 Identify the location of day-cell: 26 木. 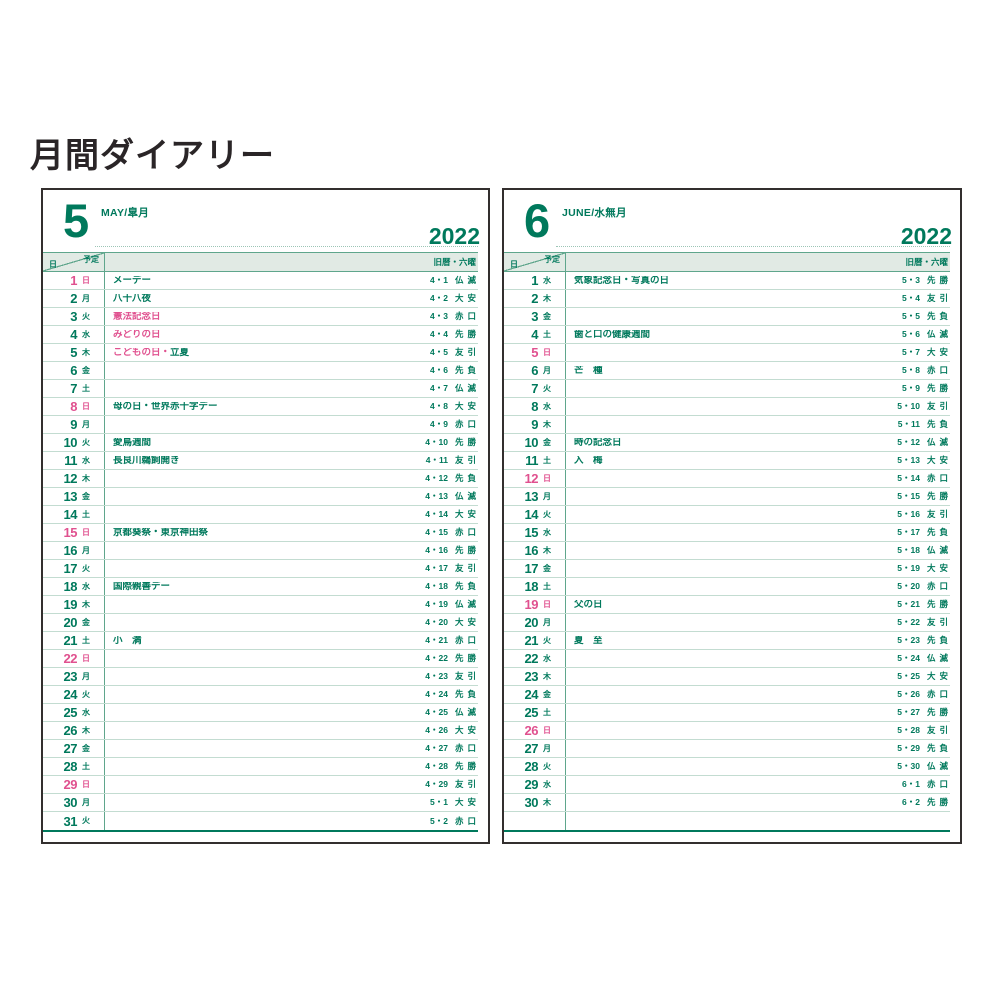
(74, 730).